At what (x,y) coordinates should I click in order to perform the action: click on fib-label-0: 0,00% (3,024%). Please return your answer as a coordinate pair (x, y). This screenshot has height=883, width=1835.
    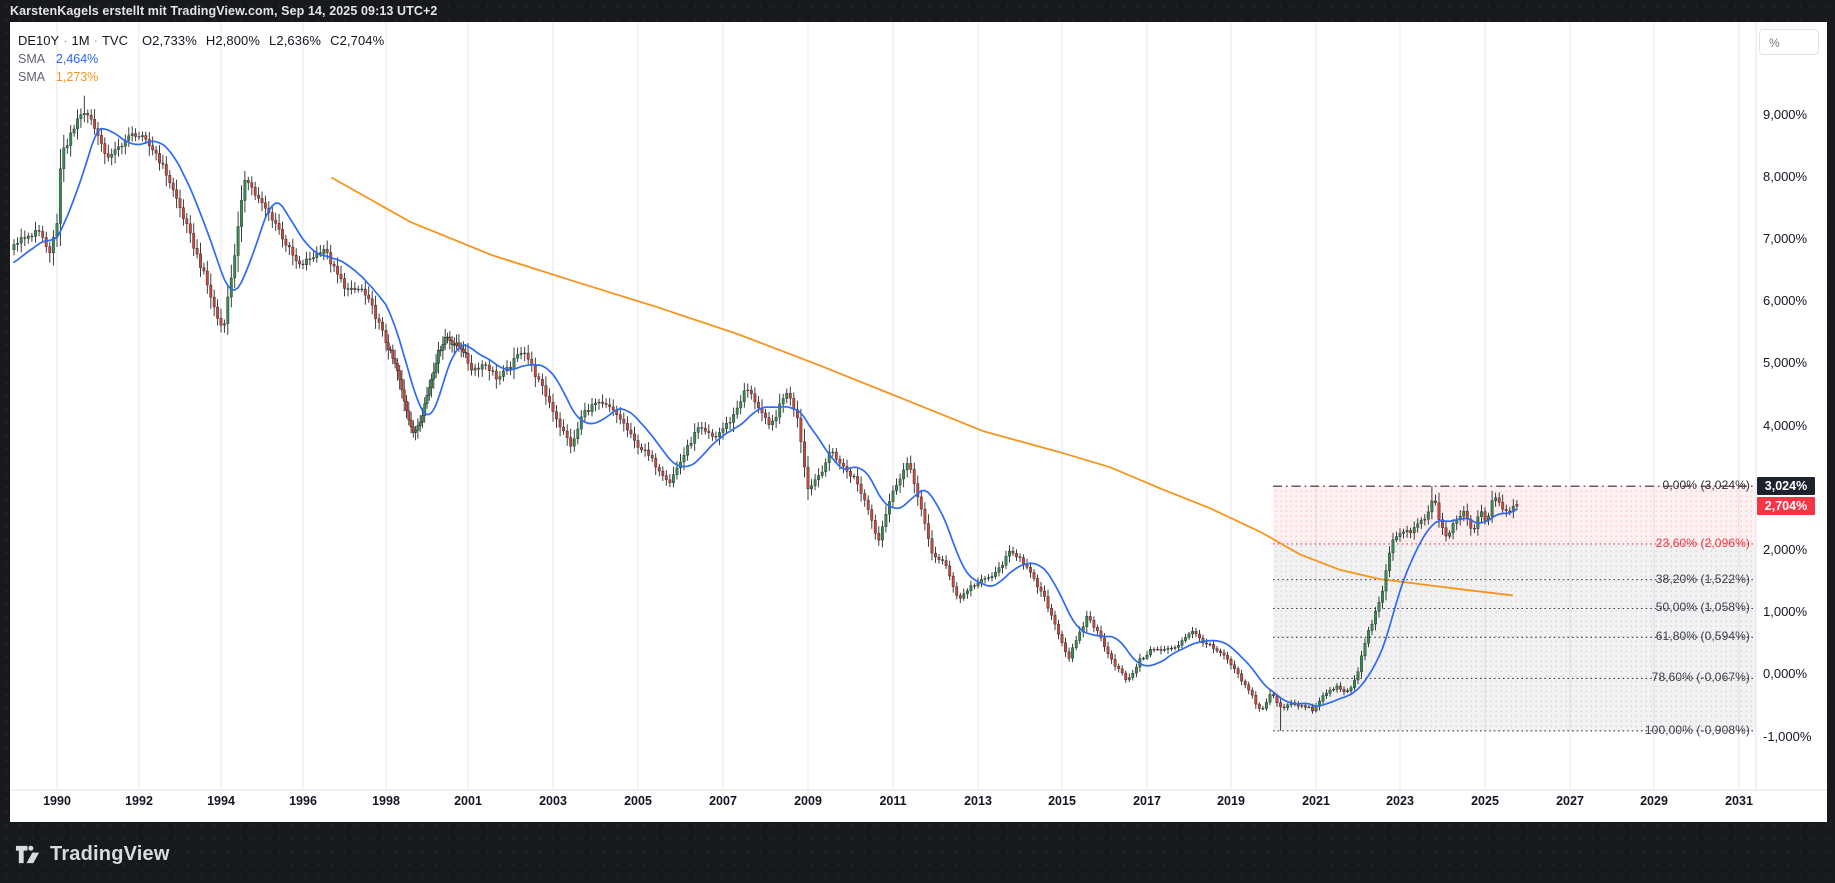
    Looking at the image, I should click on (1706, 485).